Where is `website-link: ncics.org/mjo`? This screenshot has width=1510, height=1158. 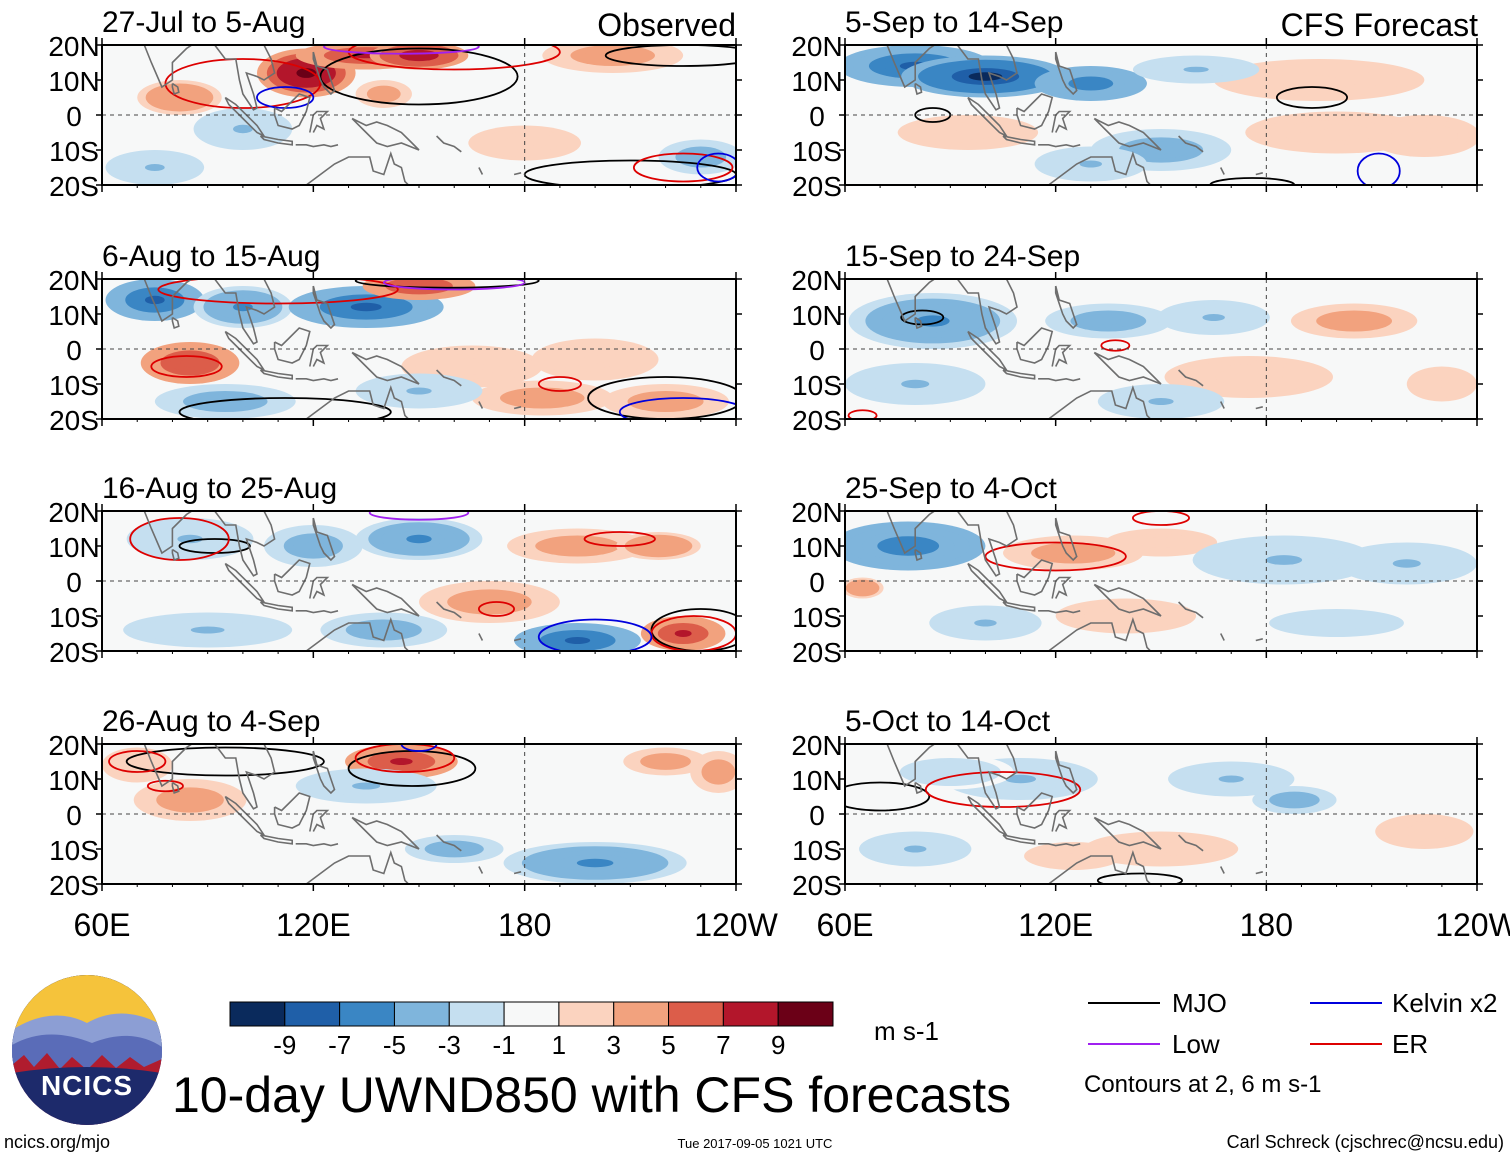
website-link: ncics.org/mjo is located at coordinates (57, 1142).